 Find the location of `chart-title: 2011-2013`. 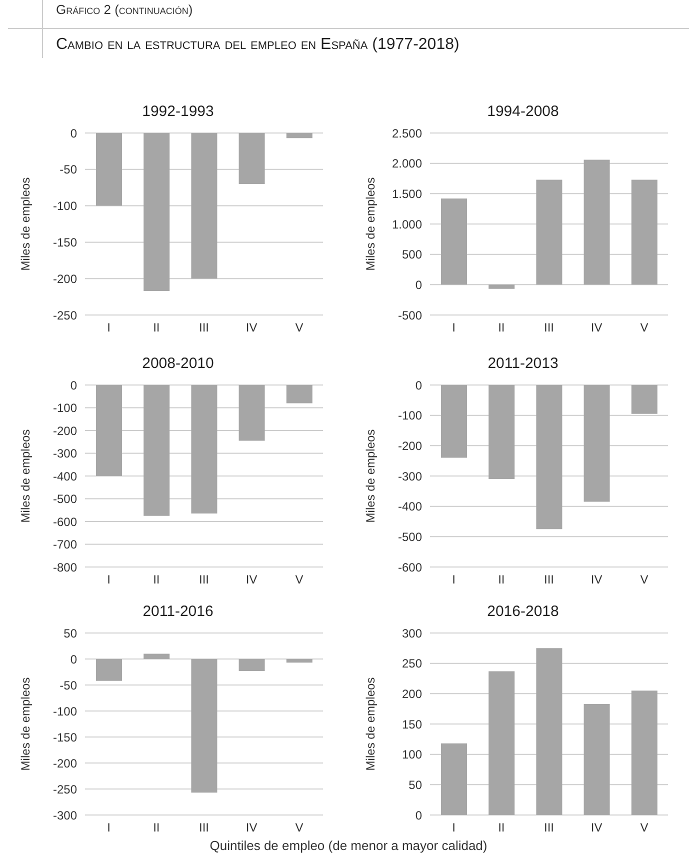

chart-title: 2011-2013 is located at coordinates (523, 364).